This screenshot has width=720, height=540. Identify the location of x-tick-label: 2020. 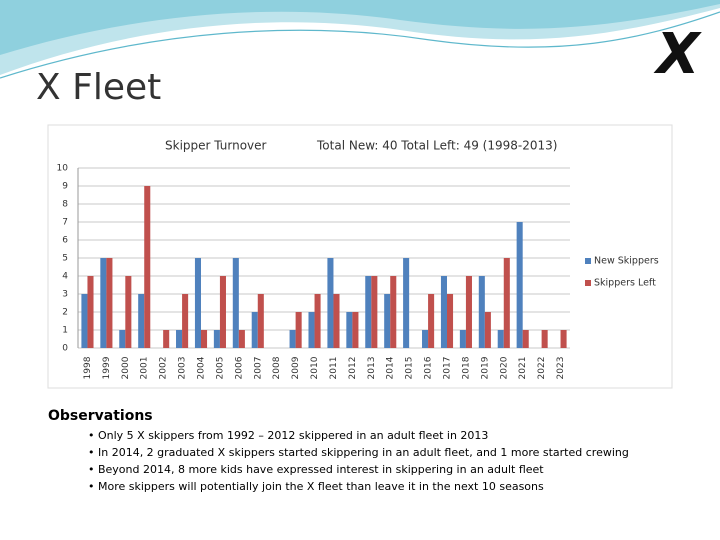
(504, 367).